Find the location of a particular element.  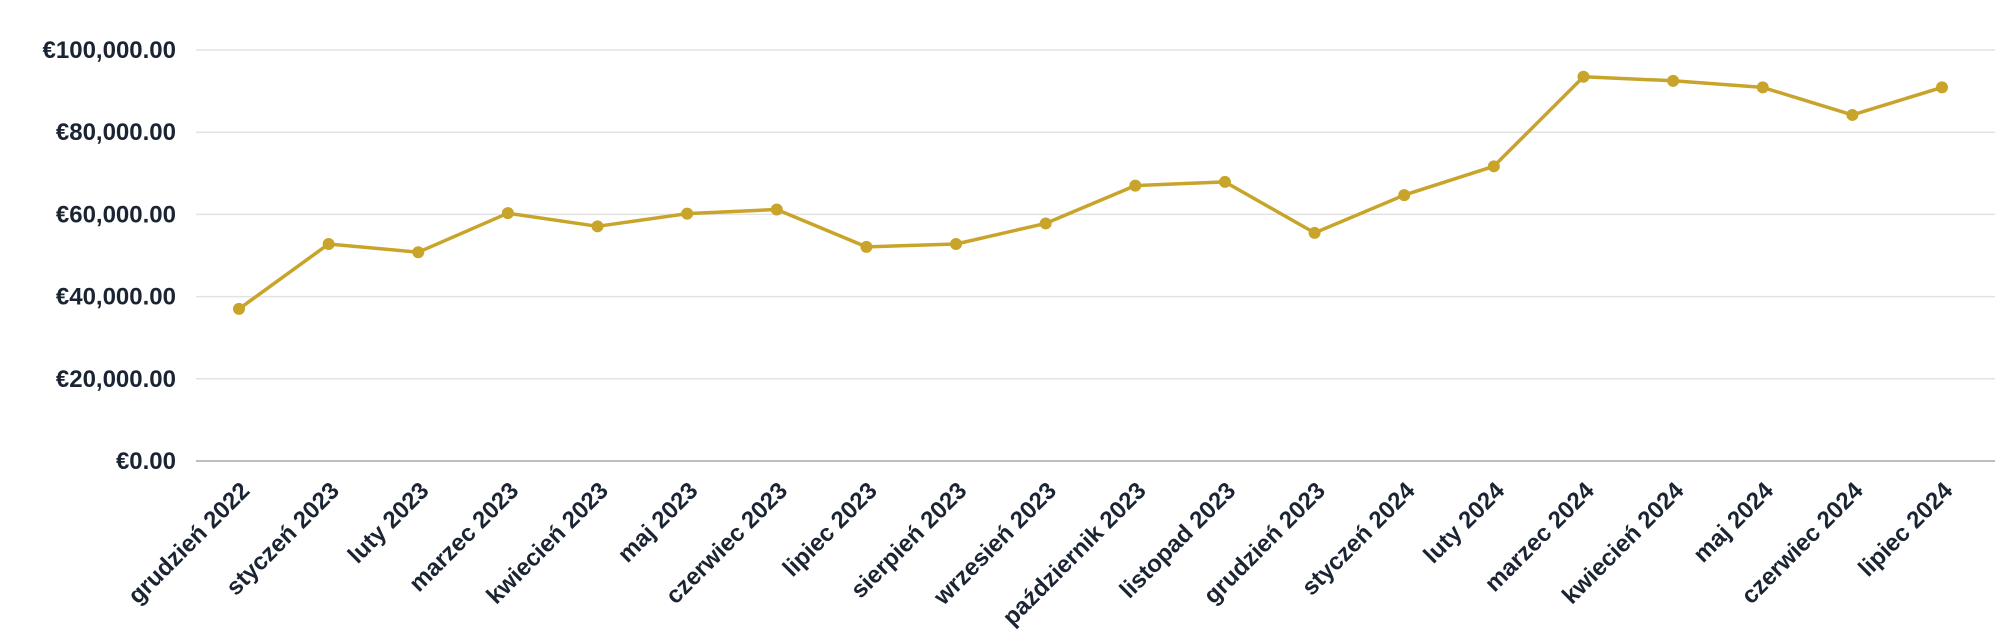

x-tick-label: lipiec 2024 is located at coordinates (1905, 529).